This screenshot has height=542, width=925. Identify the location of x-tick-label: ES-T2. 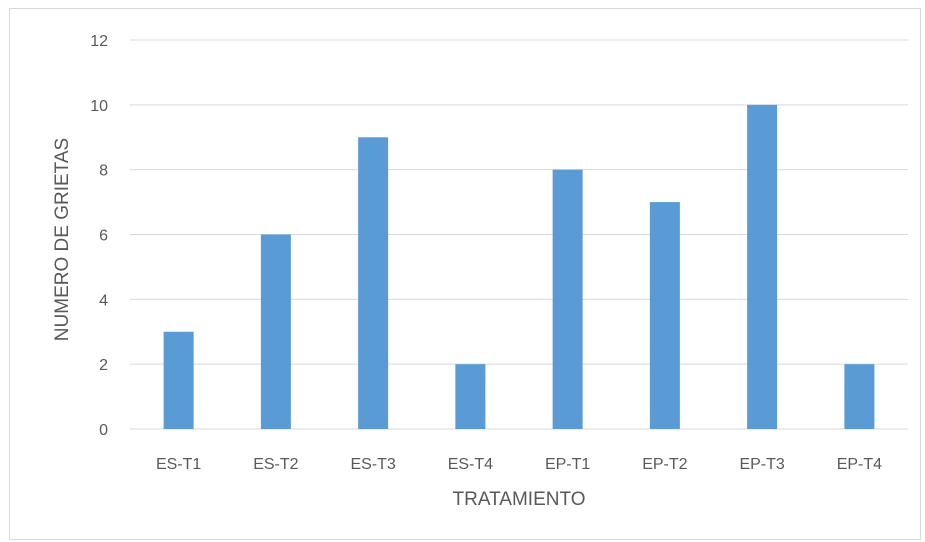
(275, 464).